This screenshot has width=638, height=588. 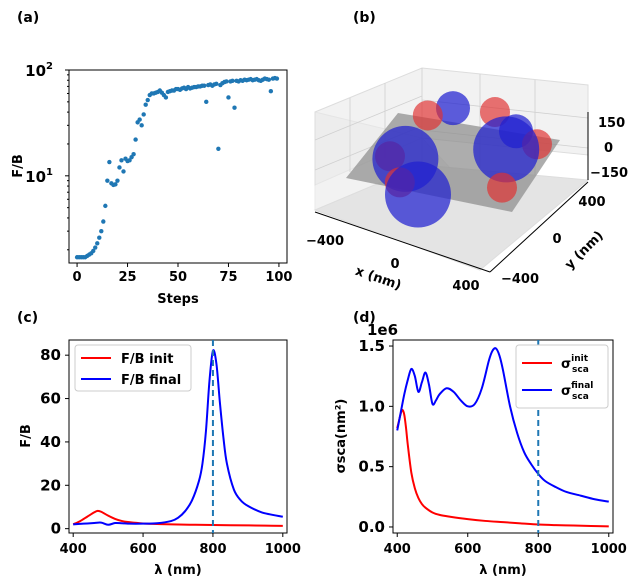 I want to click on b-ztick-0: 150, so click(x=611, y=123).